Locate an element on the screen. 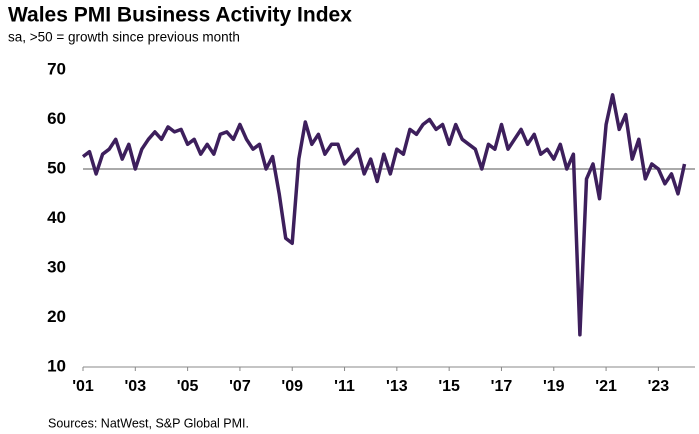 The width and height of the screenshot is (699, 434). chart-title: Wales PMI Business Activity Index is located at coordinates (180, 15).